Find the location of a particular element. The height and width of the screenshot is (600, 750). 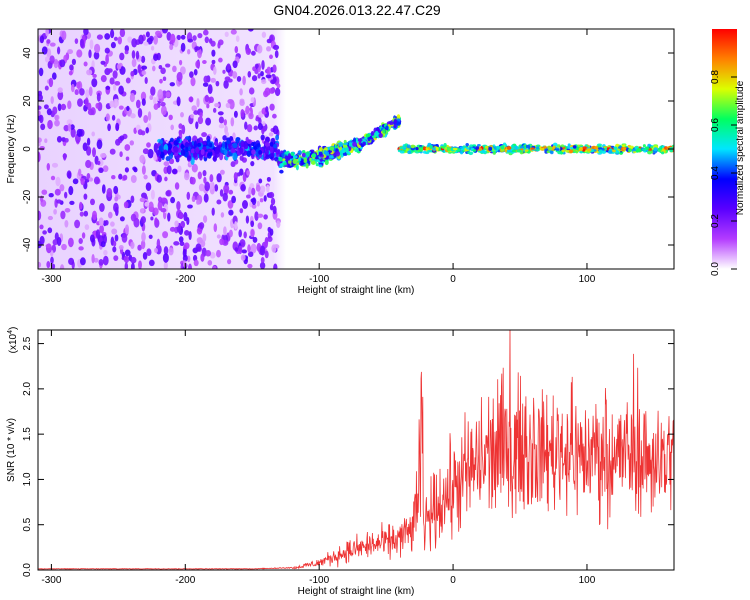

spectrogram-y-tick-label: 40 is located at coordinates (27, 53).